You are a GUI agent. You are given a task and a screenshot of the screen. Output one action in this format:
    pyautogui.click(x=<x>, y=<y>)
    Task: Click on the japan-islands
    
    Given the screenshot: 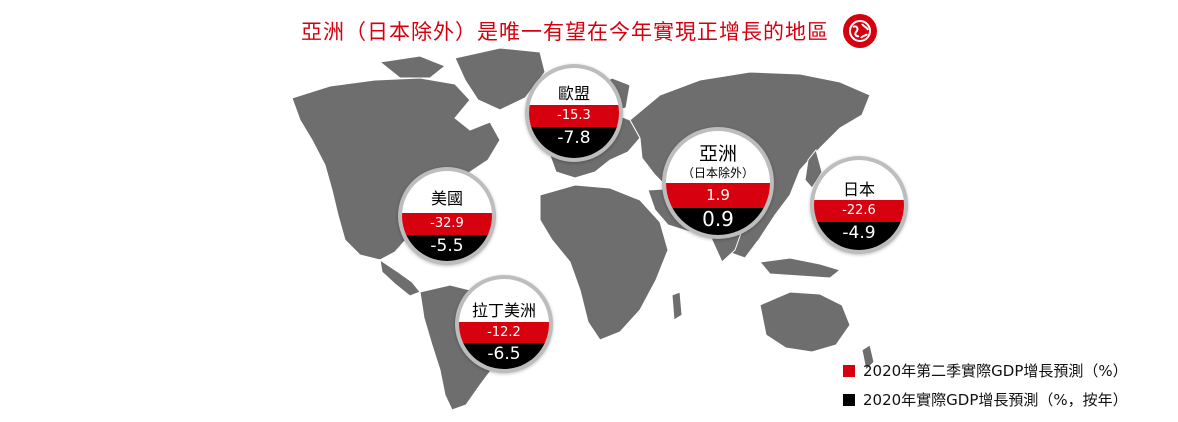 What is the action you would take?
    pyautogui.click(x=813, y=168)
    